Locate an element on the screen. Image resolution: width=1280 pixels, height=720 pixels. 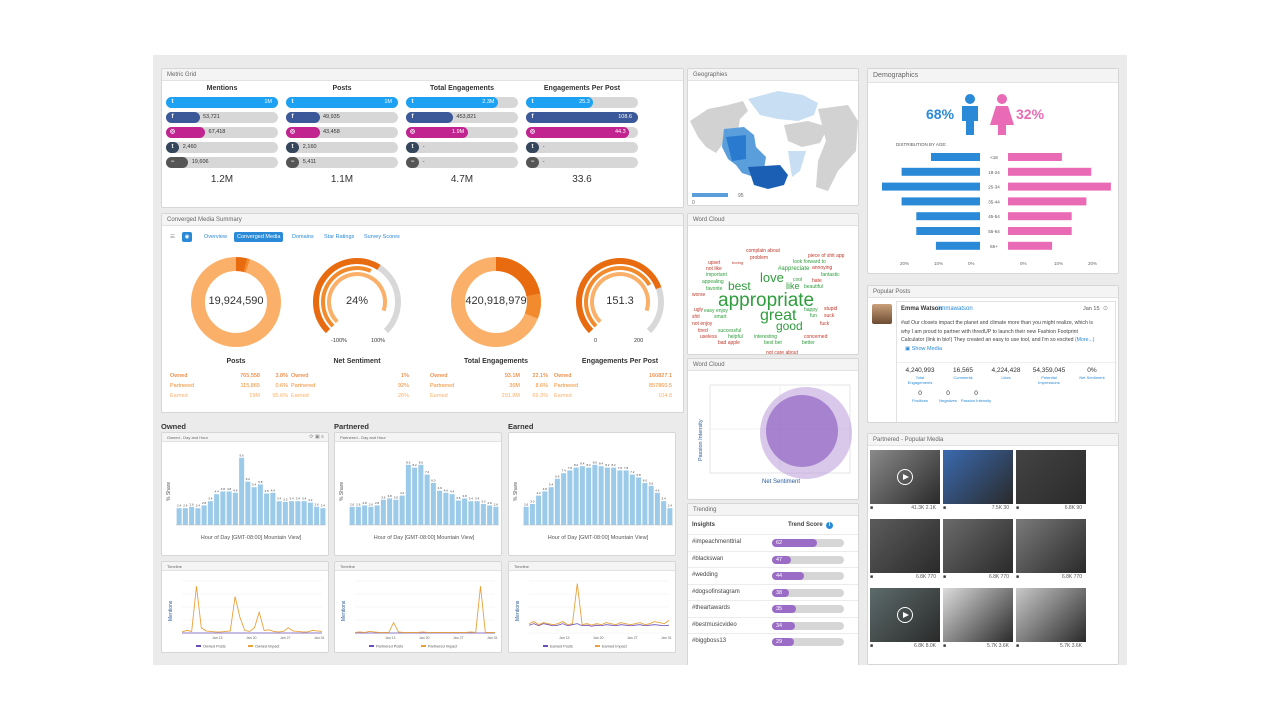
post-stat: 16,565 Comments is located at coordinates (963, 373).